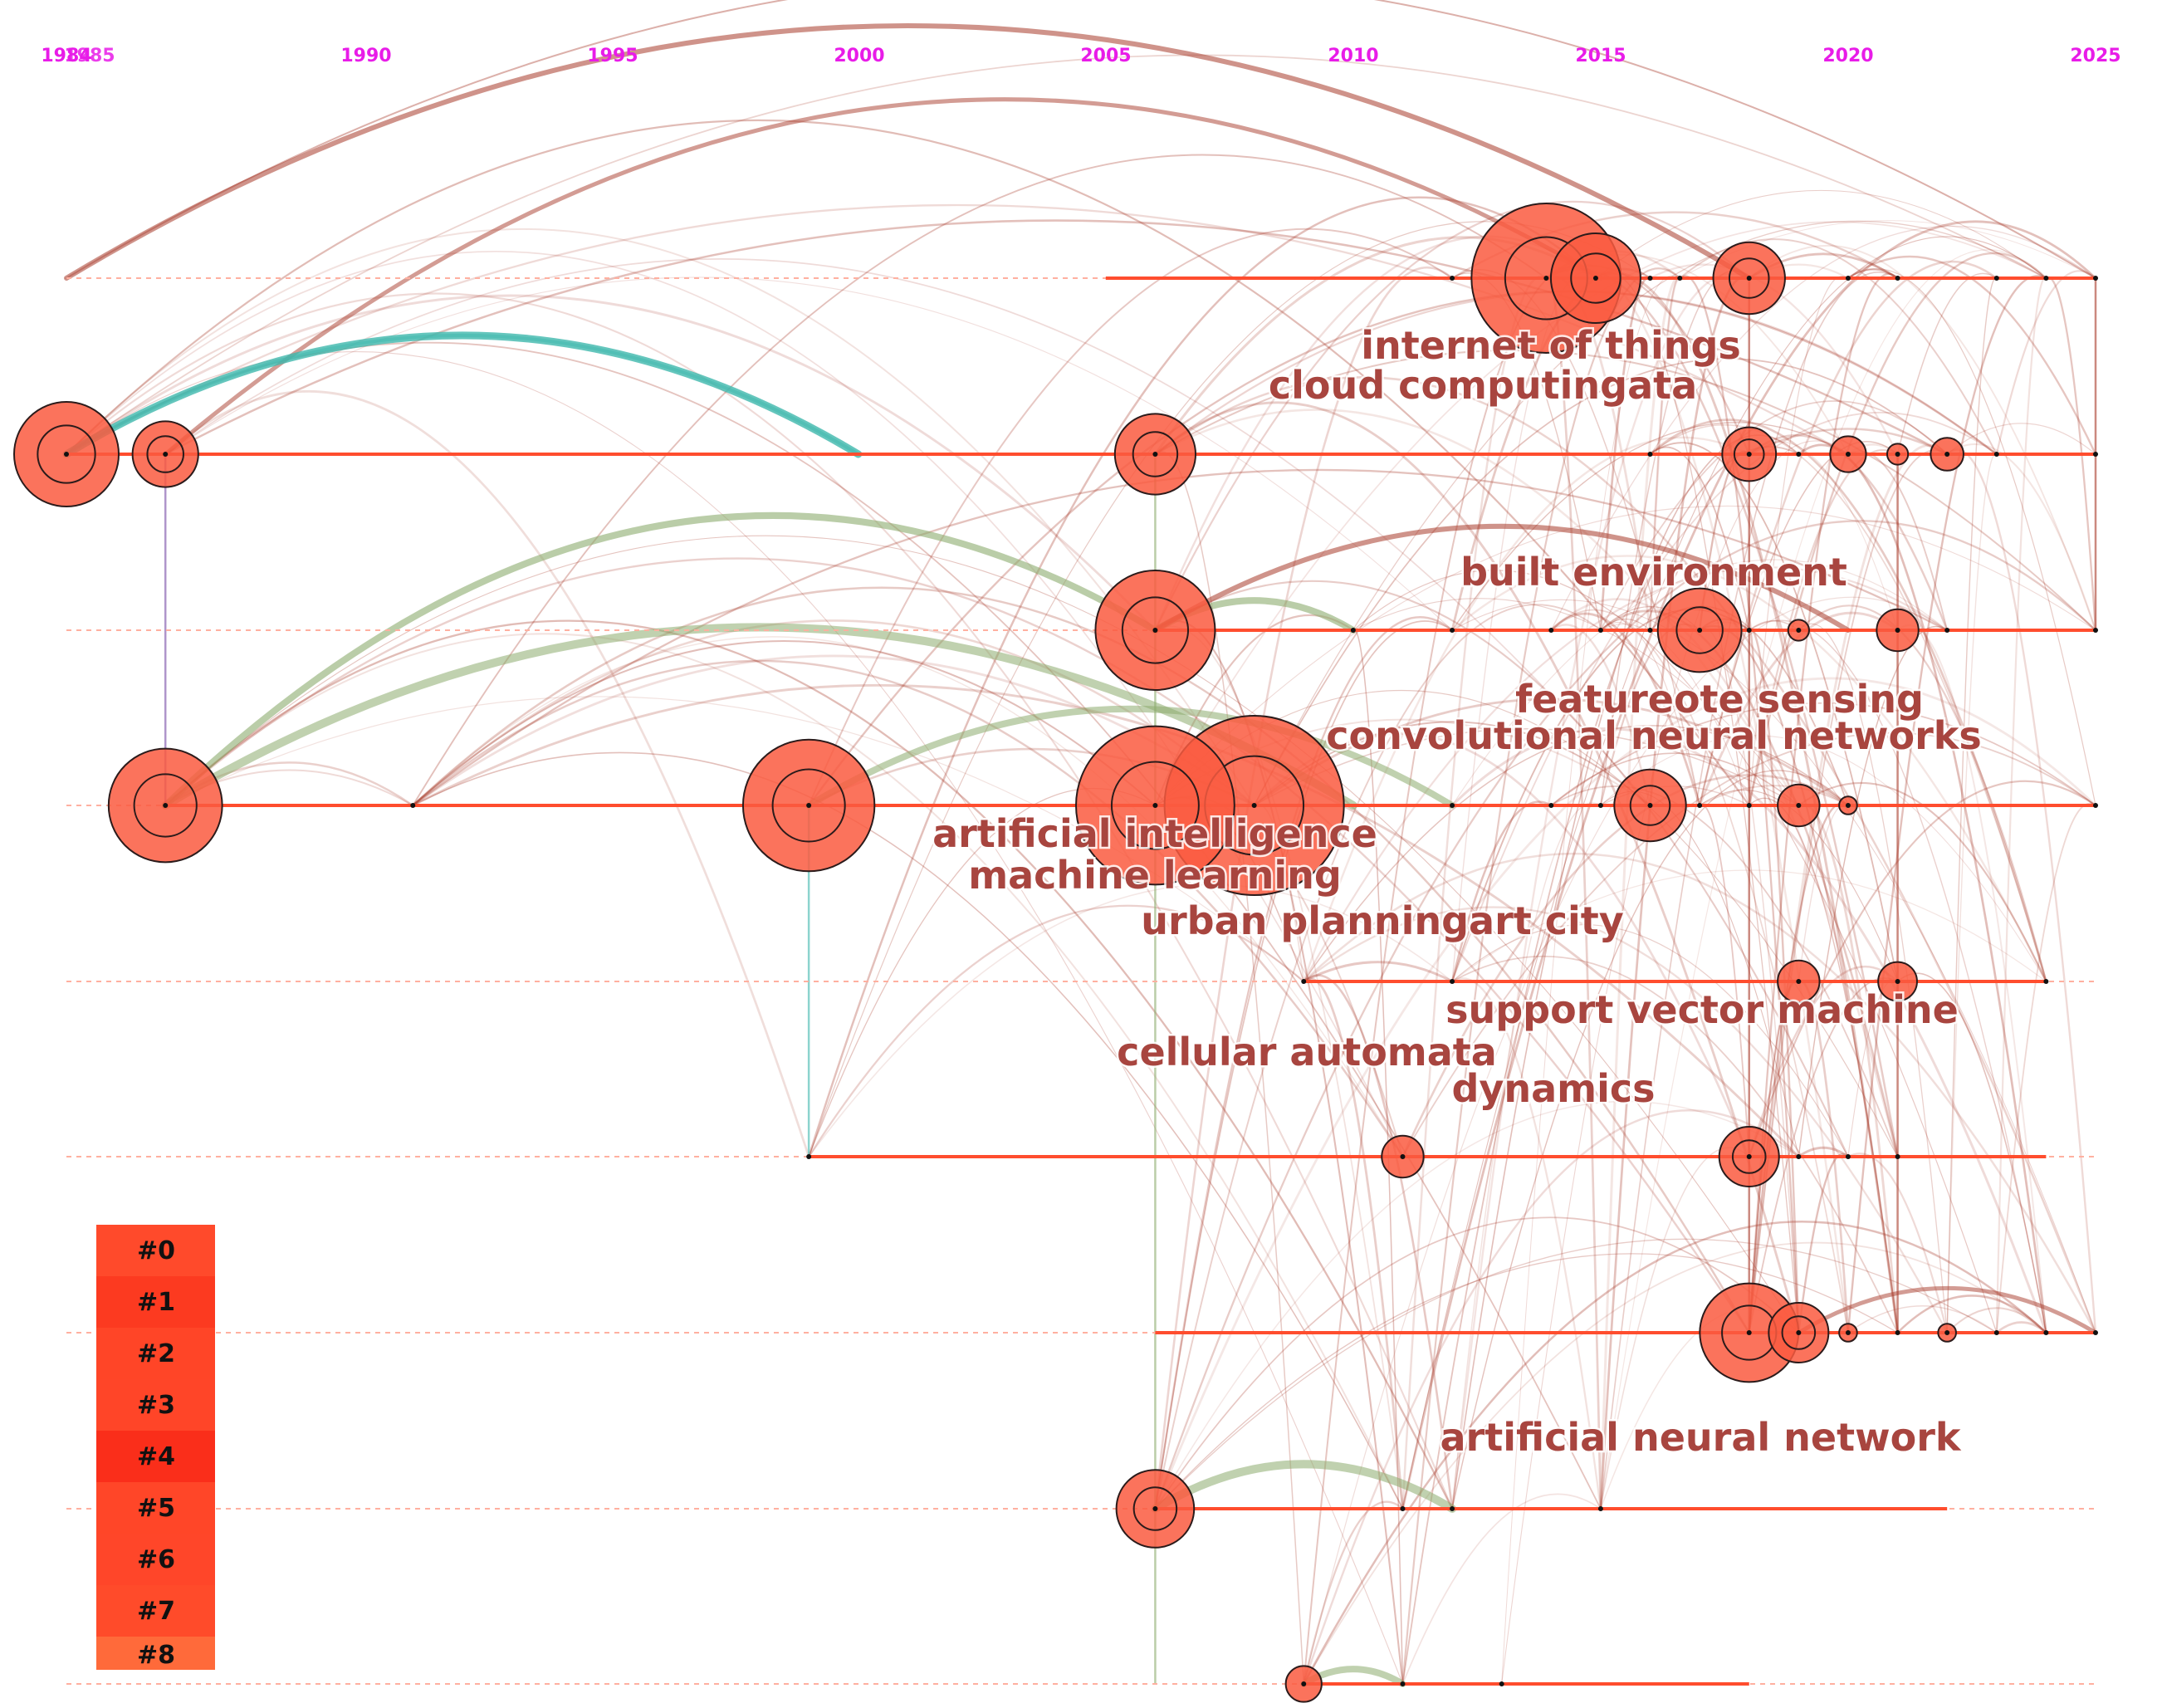  Describe the element at coordinates (1155, 875) in the screenshot. I see `label-machine-learning: machine learning` at that location.